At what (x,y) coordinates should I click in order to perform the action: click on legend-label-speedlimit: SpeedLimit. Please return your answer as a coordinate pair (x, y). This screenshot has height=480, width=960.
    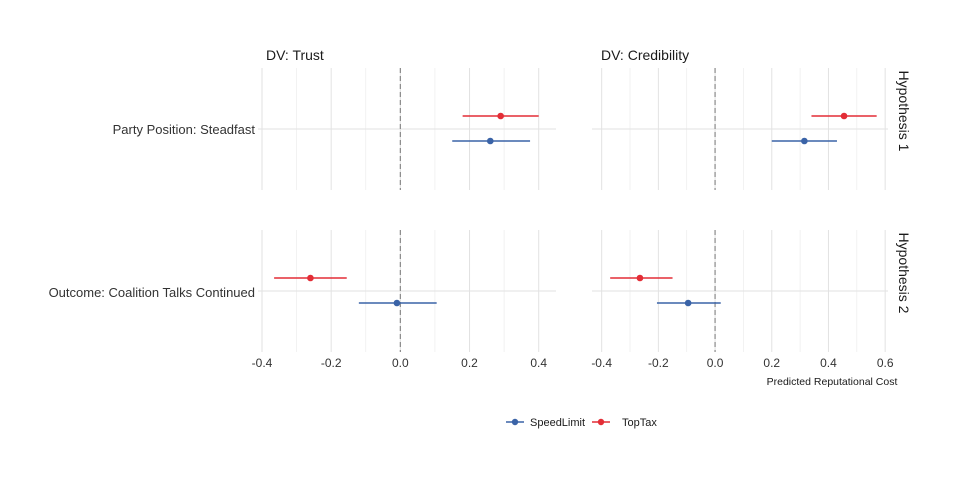
    Looking at the image, I should click on (557, 423).